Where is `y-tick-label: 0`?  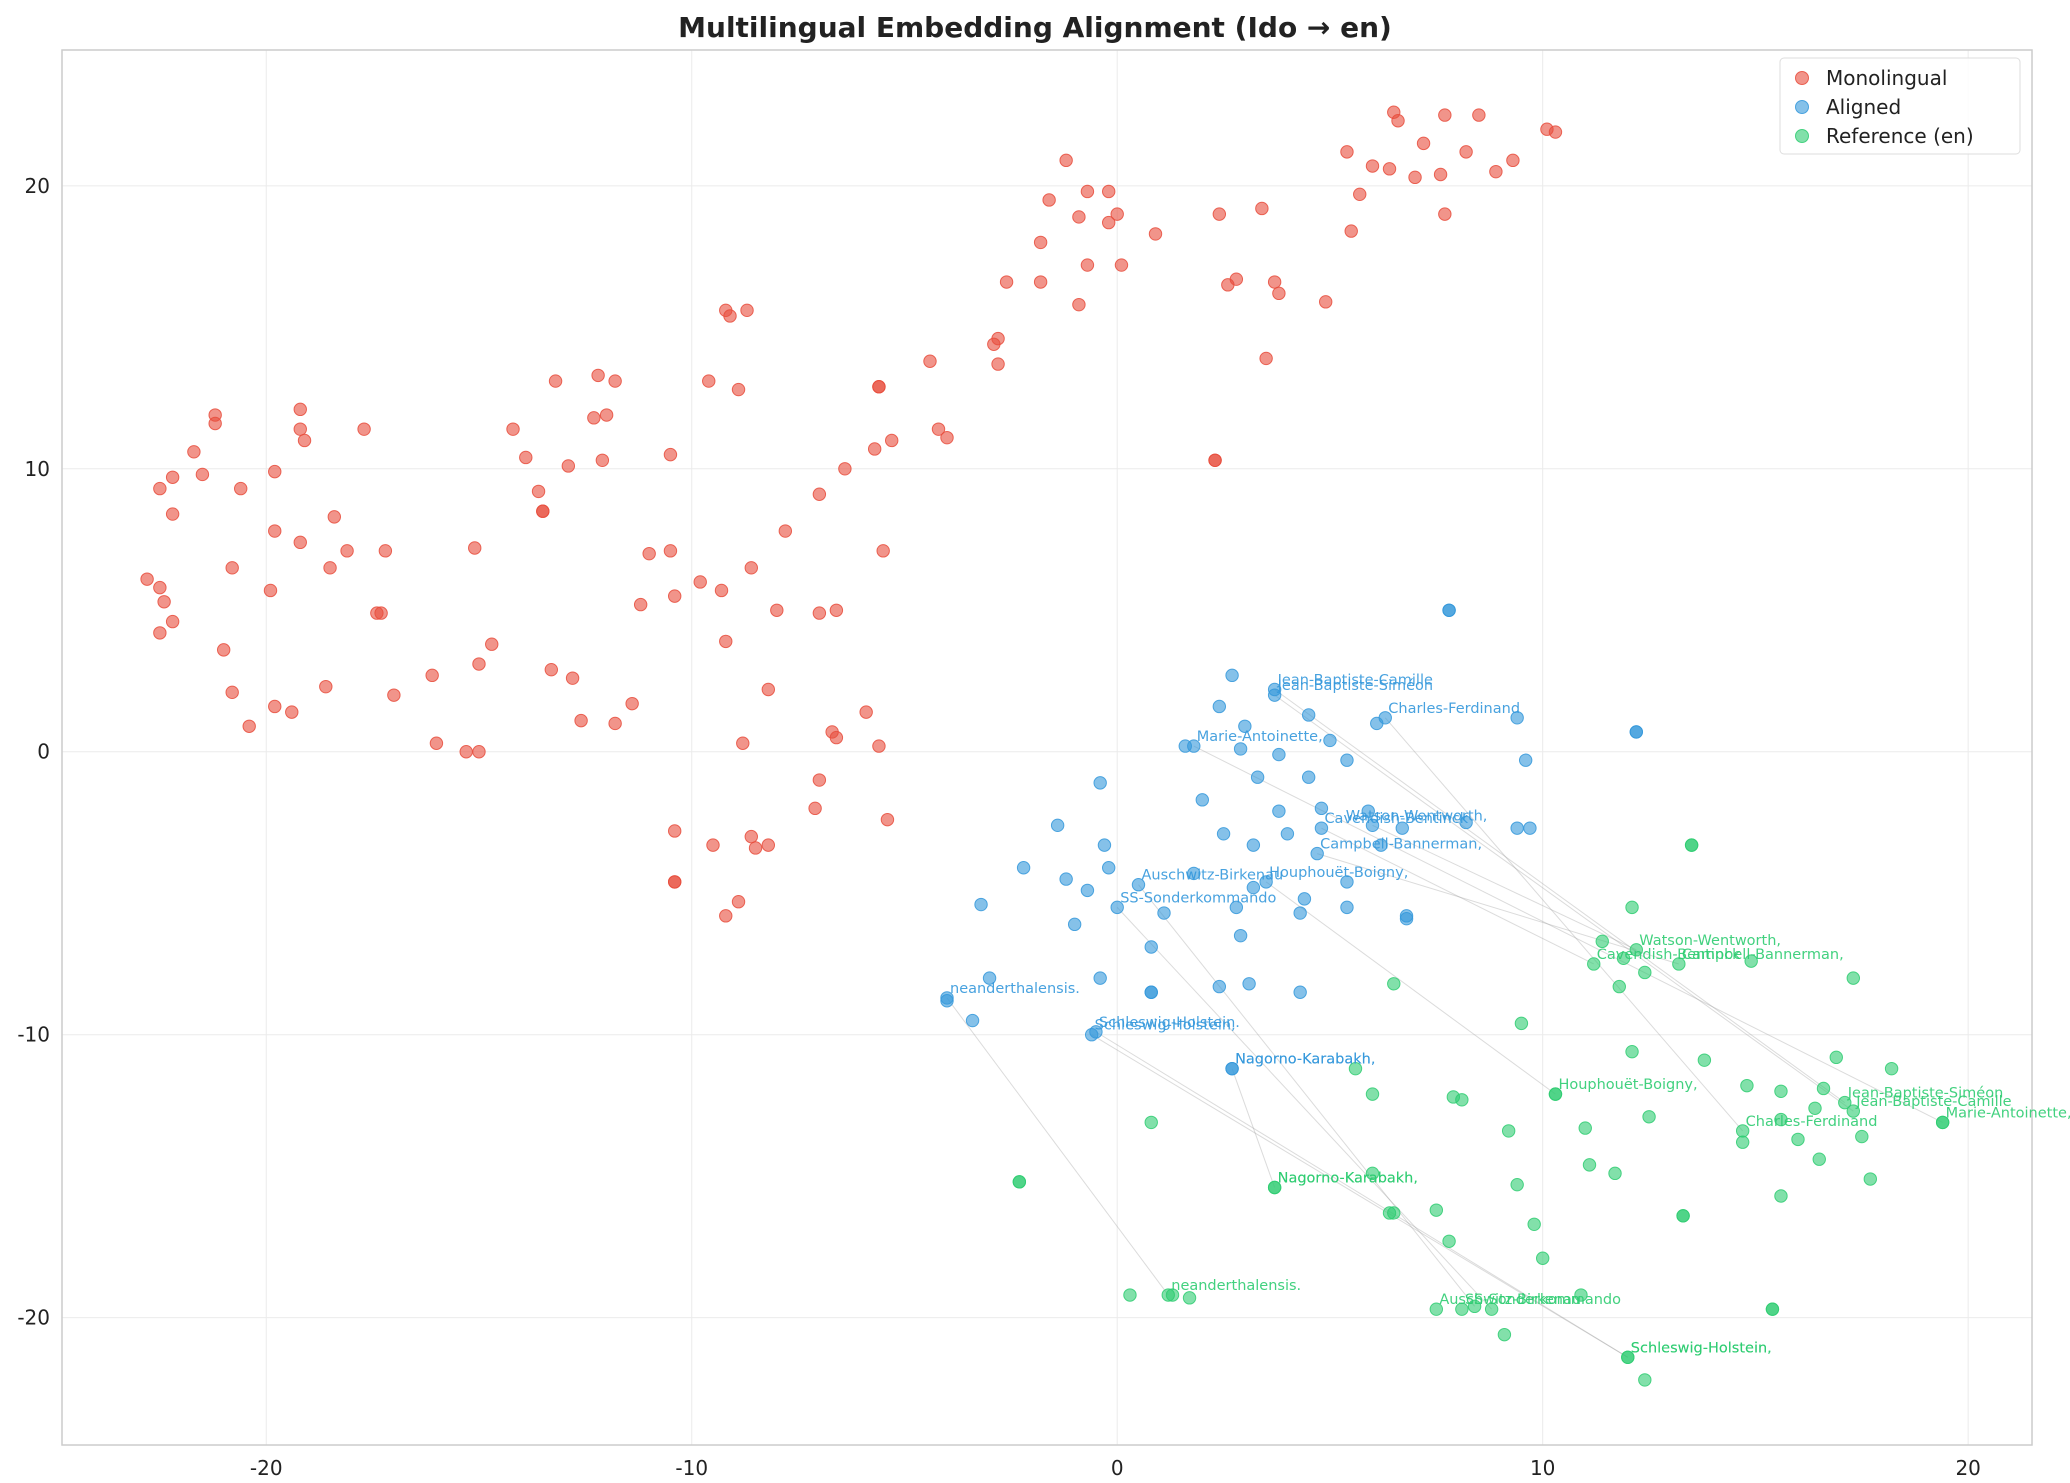 y-tick-label: 0 is located at coordinates (43, 752).